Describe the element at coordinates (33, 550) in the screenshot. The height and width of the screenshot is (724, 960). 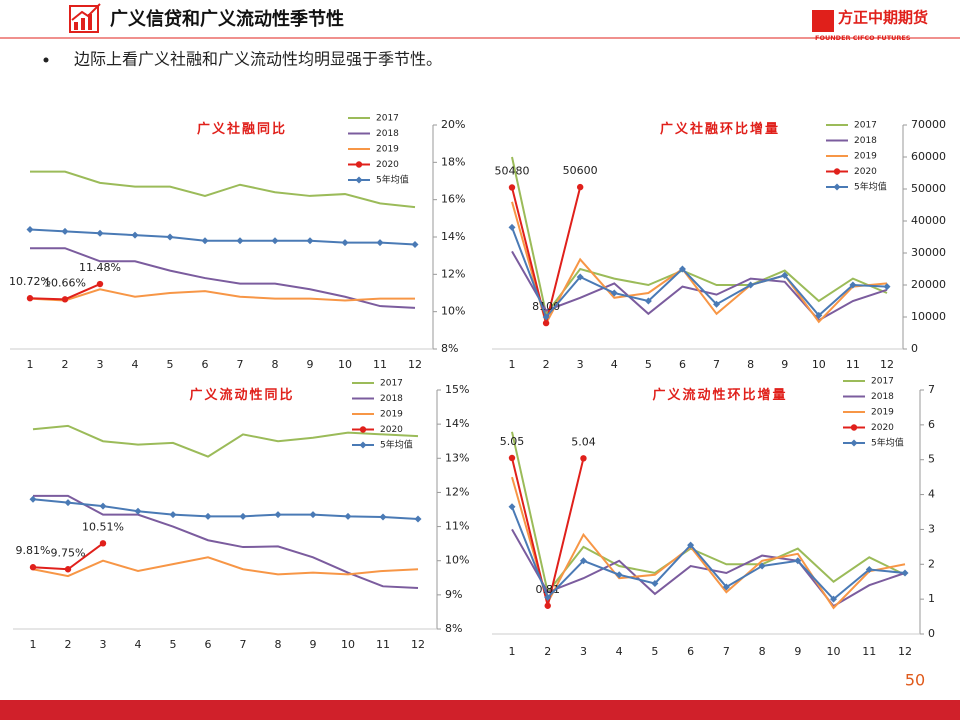
I see `data-label: 9.81%` at that location.